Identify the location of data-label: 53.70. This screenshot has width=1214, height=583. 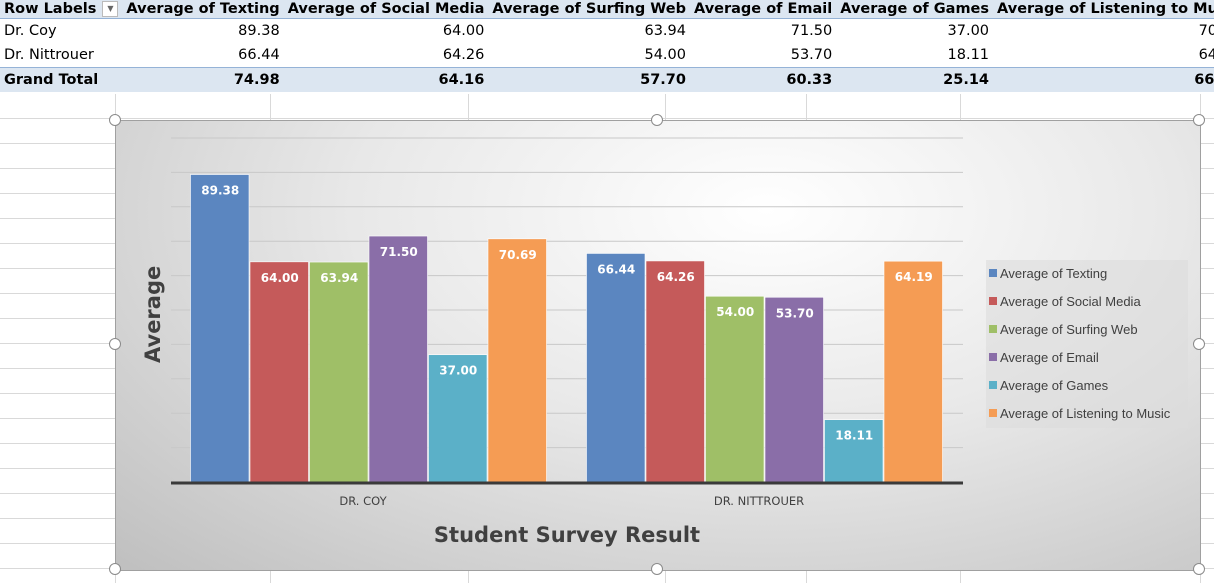
(795, 313).